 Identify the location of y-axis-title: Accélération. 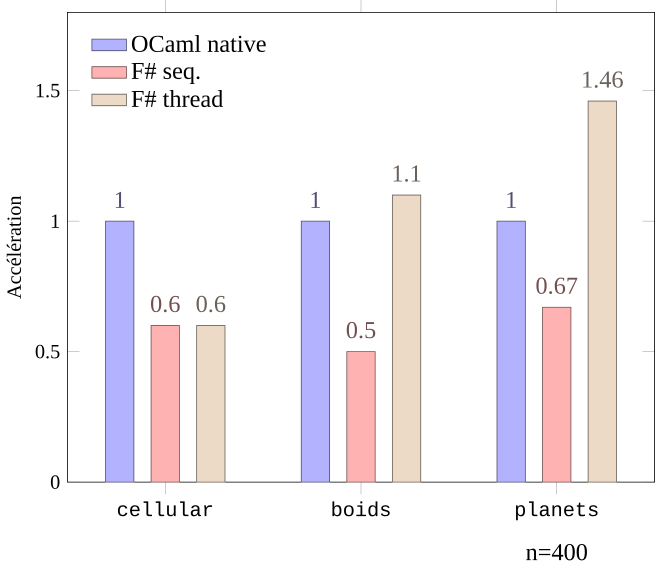
(14, 247).